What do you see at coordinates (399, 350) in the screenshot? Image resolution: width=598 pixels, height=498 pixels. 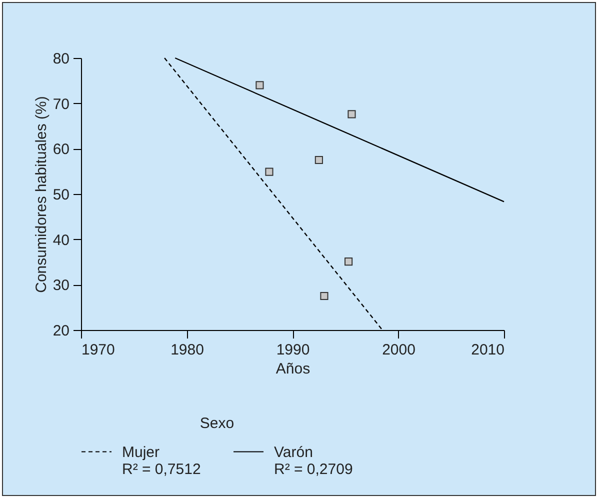 I see `x-tick-label: 2000` at bounding box center [399, 350].